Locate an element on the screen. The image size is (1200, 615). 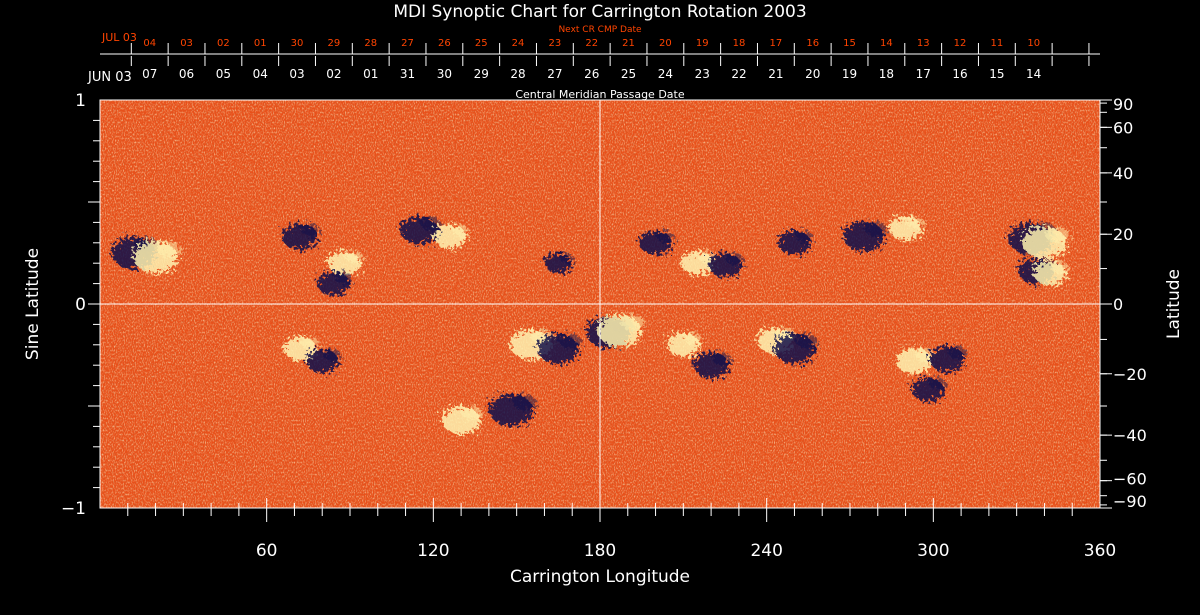
latitude-tick-label: −20 is located at coordinates (1130, 374).